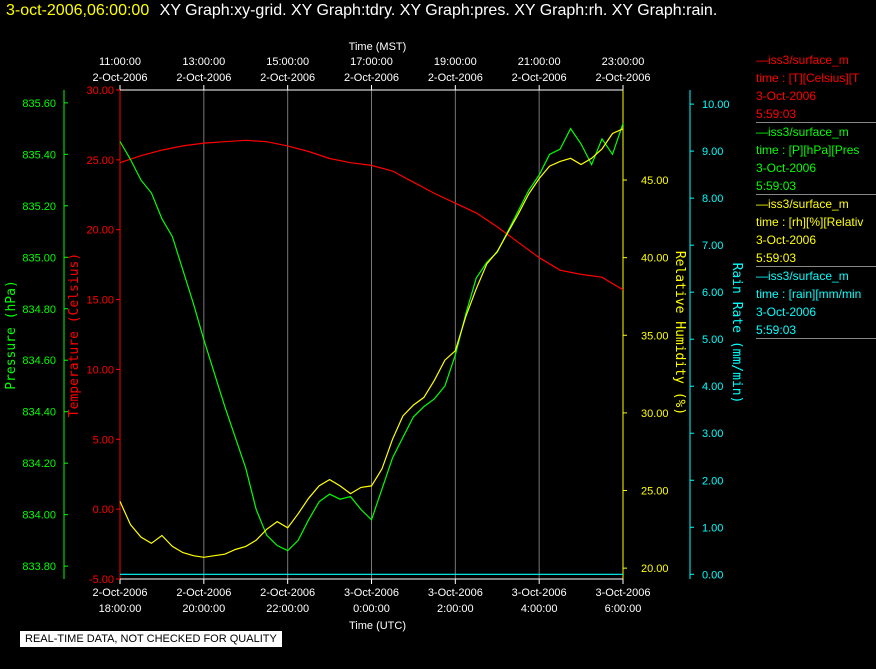 The image size is (876, 669). Describe the element at coordinates (712, 434) in the screenshot. I see `rain-tick-label: 3.00` at that location.